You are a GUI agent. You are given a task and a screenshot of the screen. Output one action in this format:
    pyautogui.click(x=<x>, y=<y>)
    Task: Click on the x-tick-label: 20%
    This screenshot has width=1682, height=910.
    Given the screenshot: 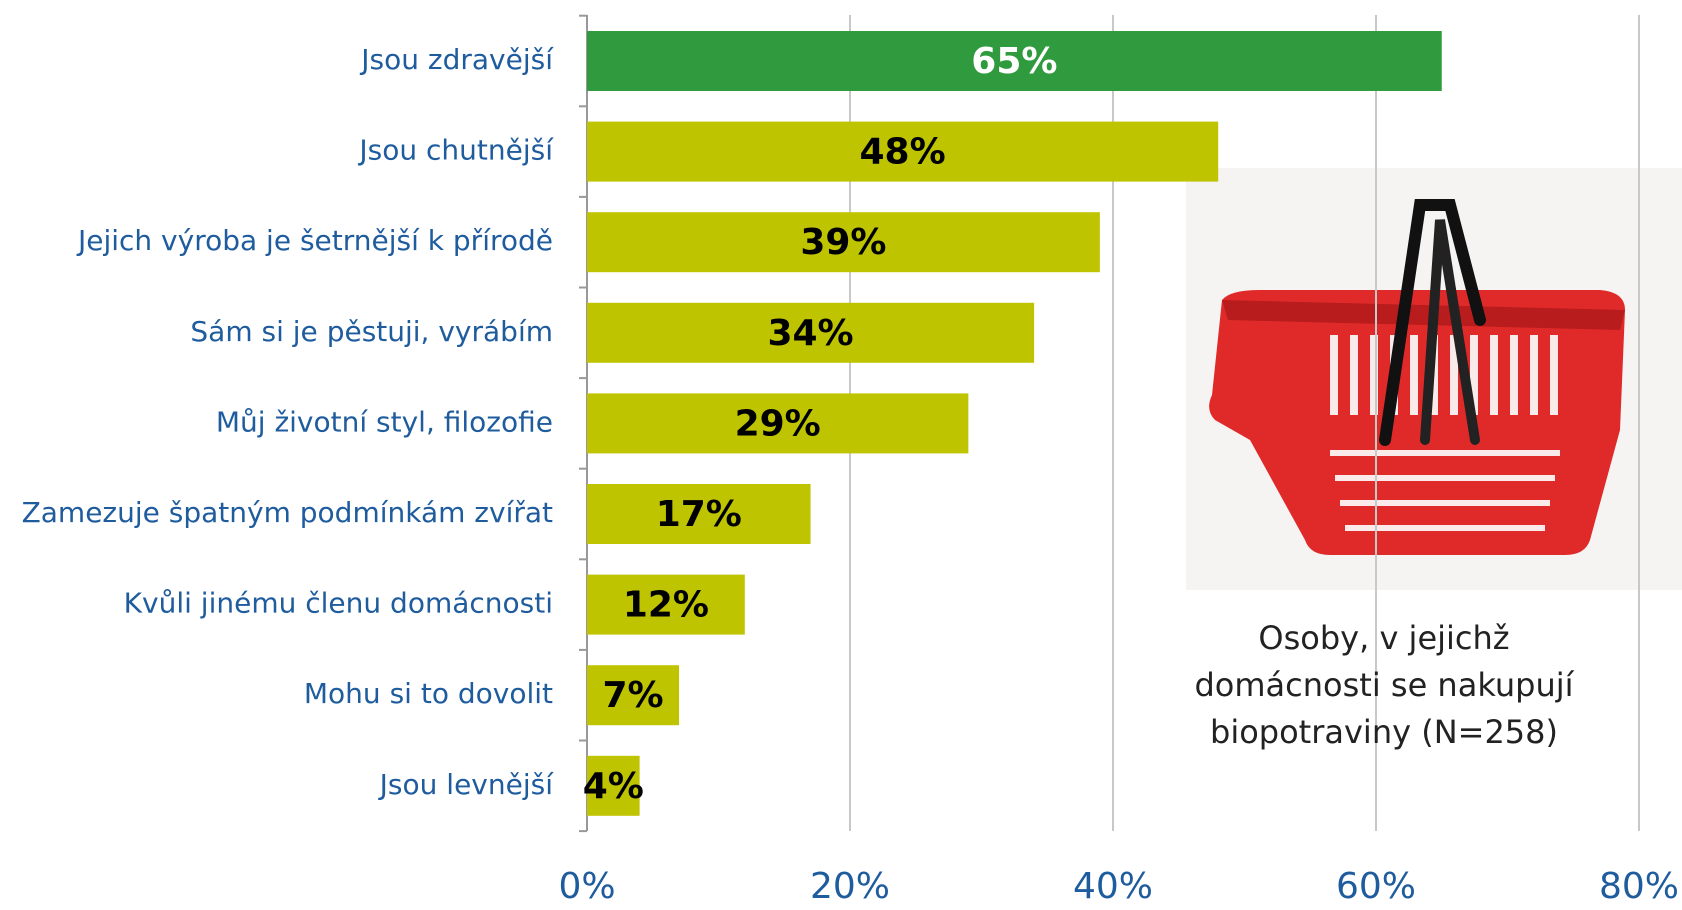 What is the action you would take?
    pyautogui.click(x=850, y=886)
    